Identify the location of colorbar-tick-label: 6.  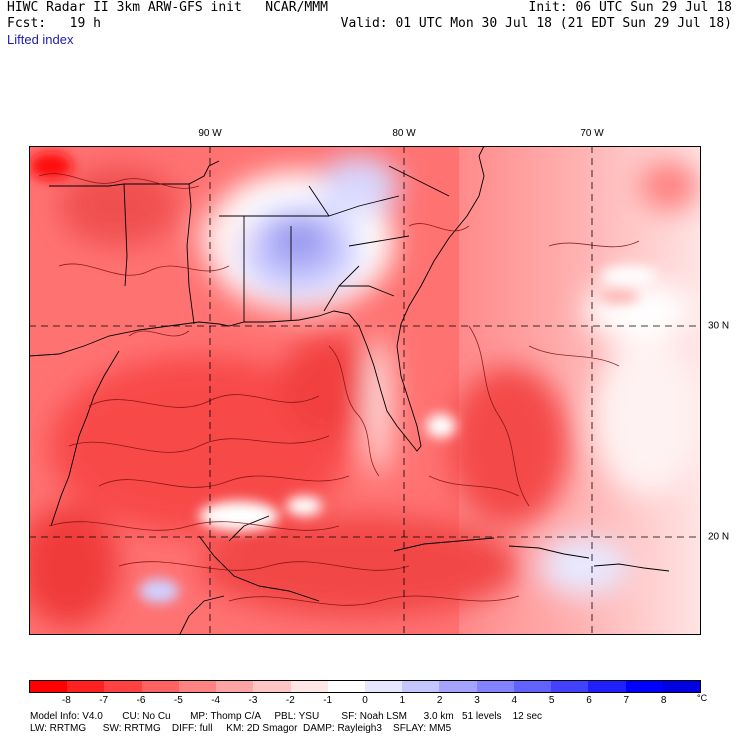
(589, 700).